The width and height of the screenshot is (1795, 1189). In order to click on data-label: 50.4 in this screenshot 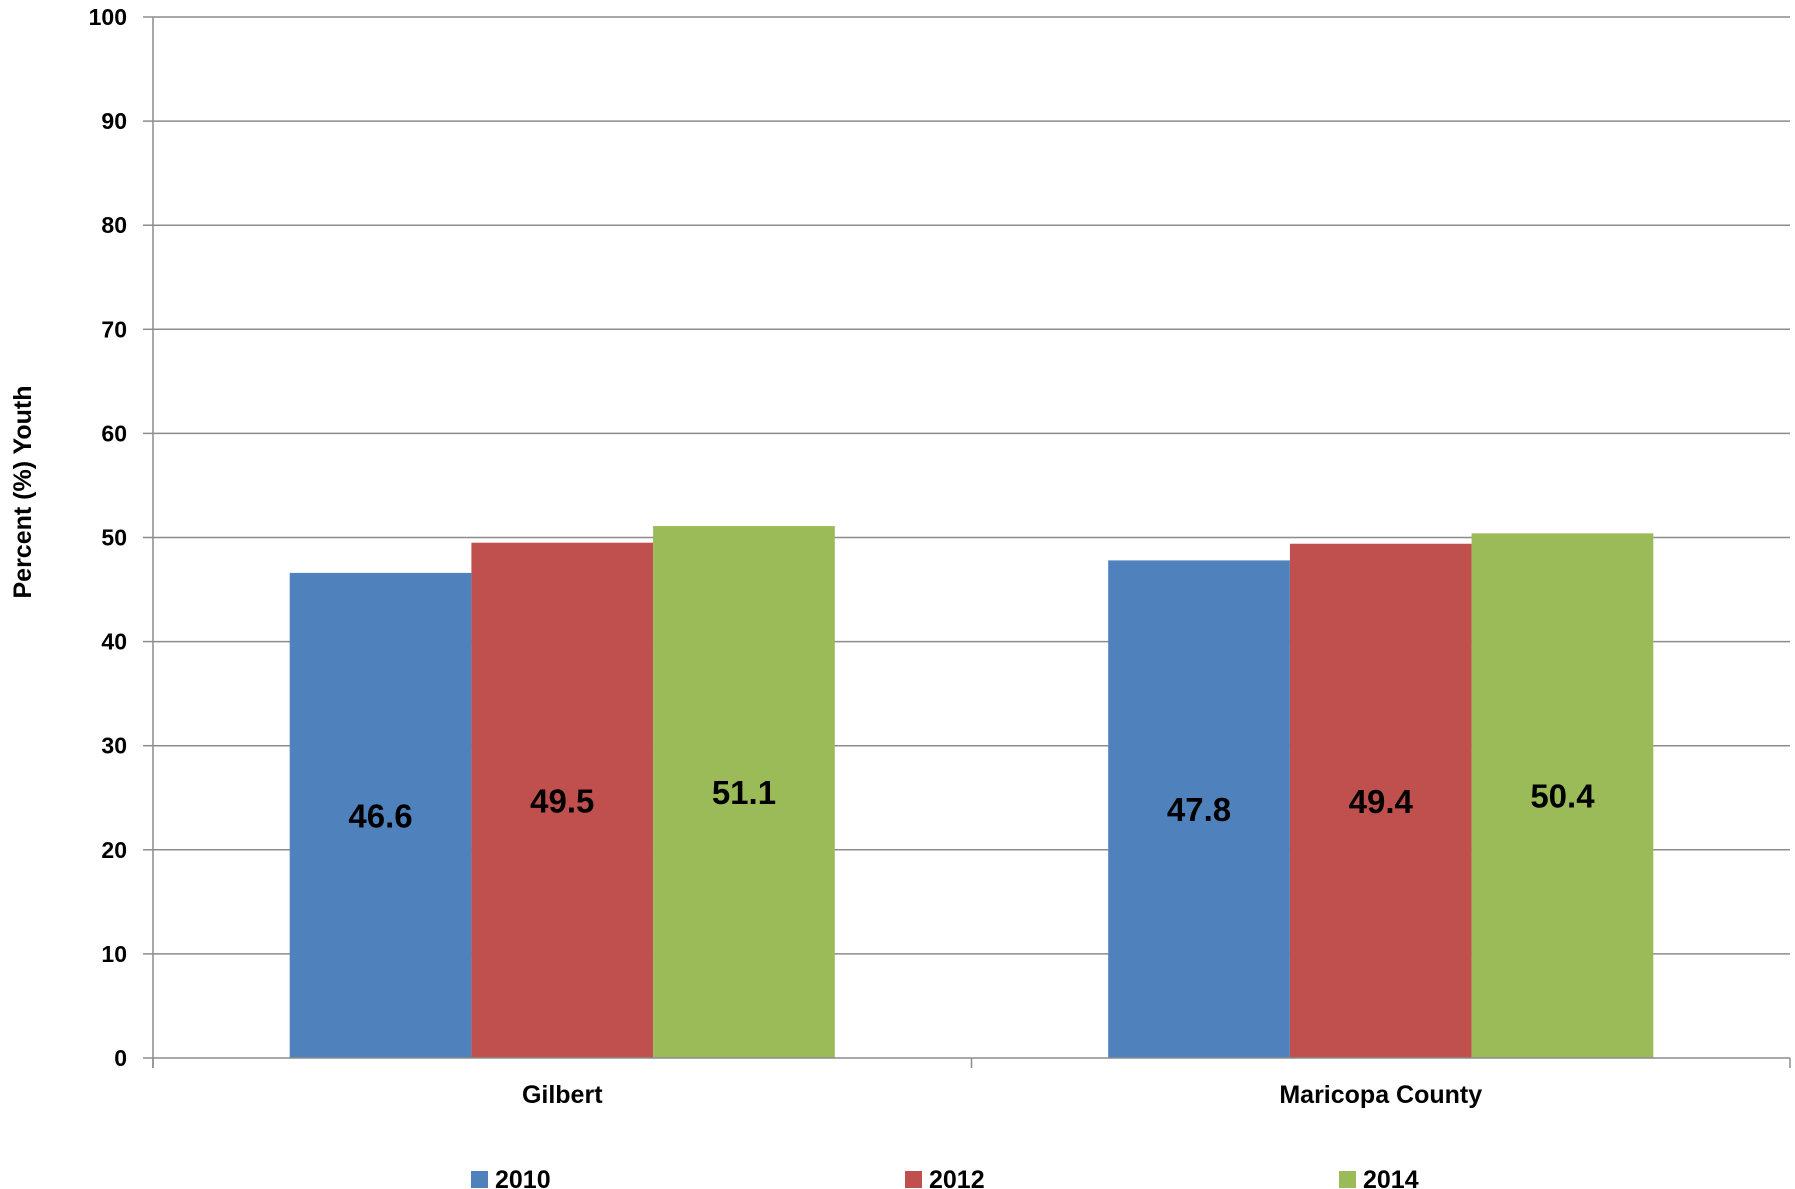, I will do `click(1562, 796)`.